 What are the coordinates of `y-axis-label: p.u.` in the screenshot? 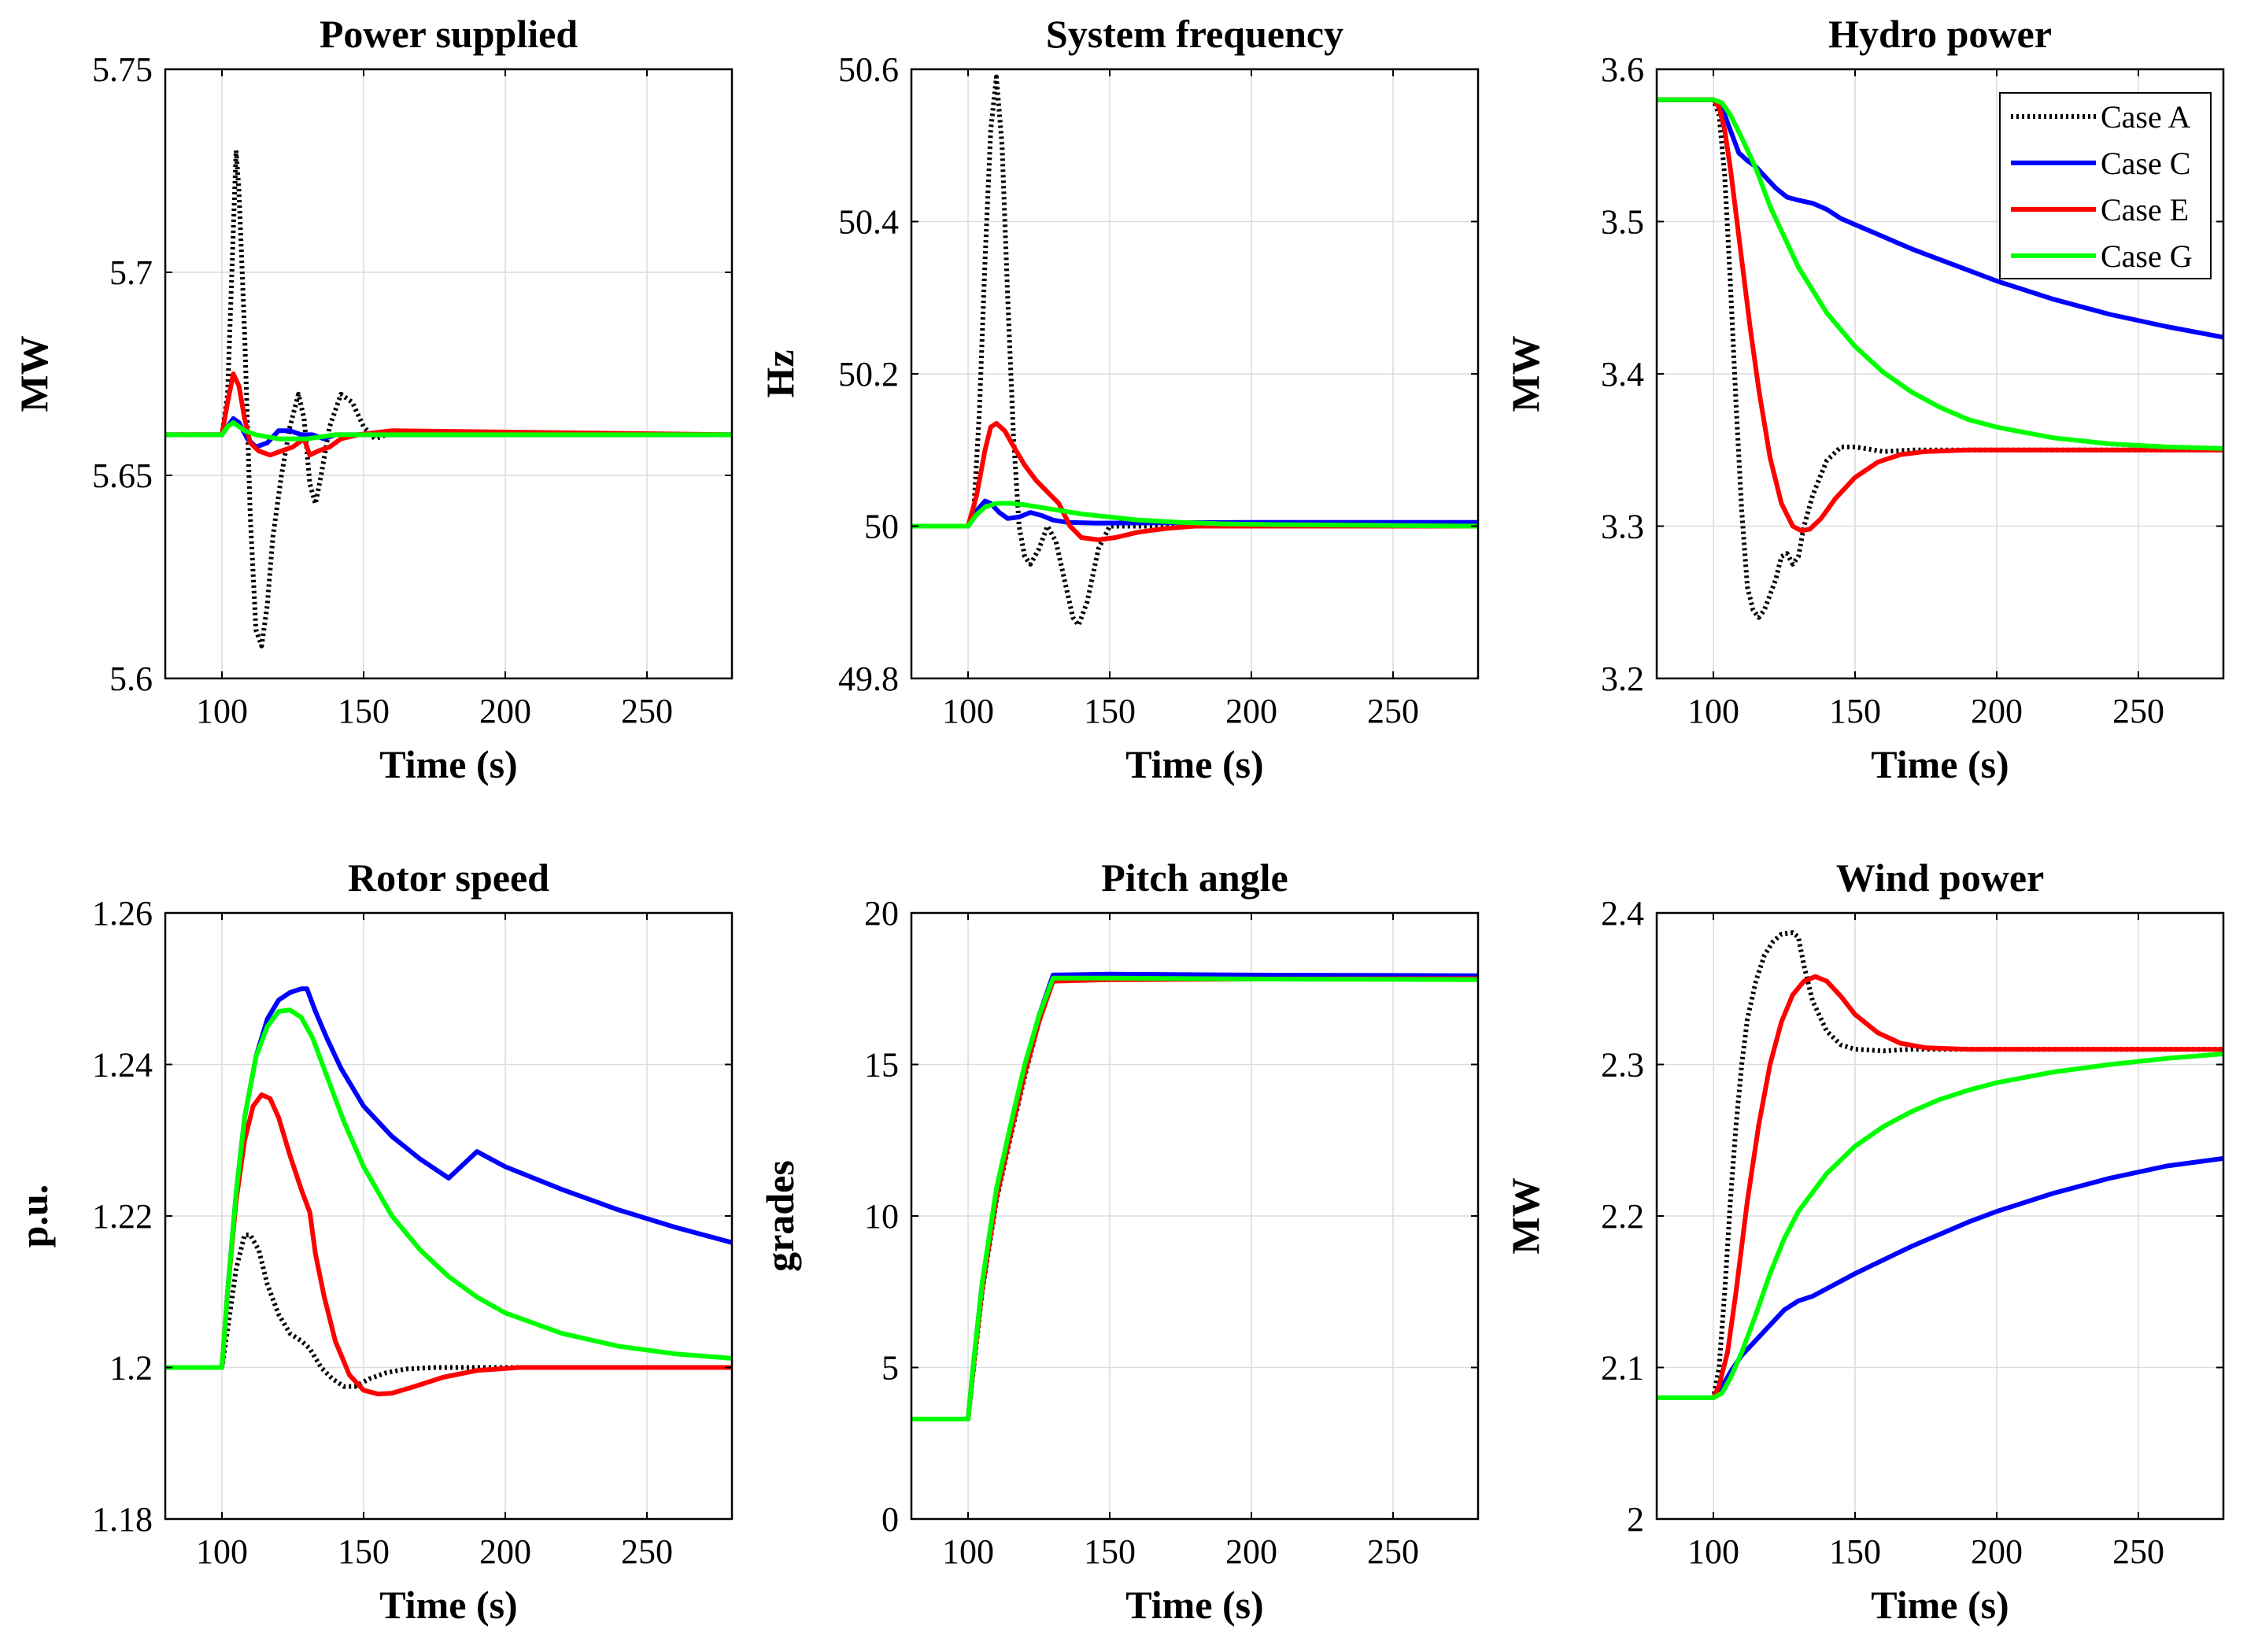 It's located at (34, 1216).